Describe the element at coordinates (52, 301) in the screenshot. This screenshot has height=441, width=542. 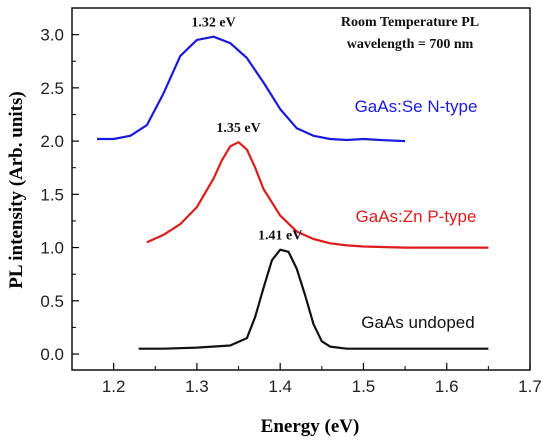
I see `y-tick-label: 0.5` at that location.